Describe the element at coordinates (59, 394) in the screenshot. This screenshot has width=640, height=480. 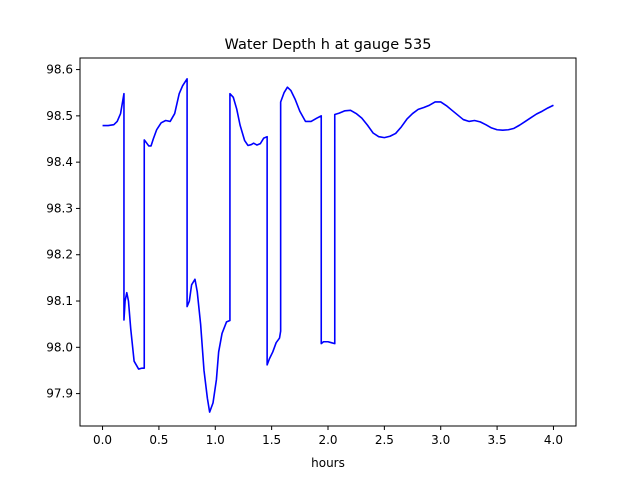
I see `y-tick-label: 97.9` at that location.